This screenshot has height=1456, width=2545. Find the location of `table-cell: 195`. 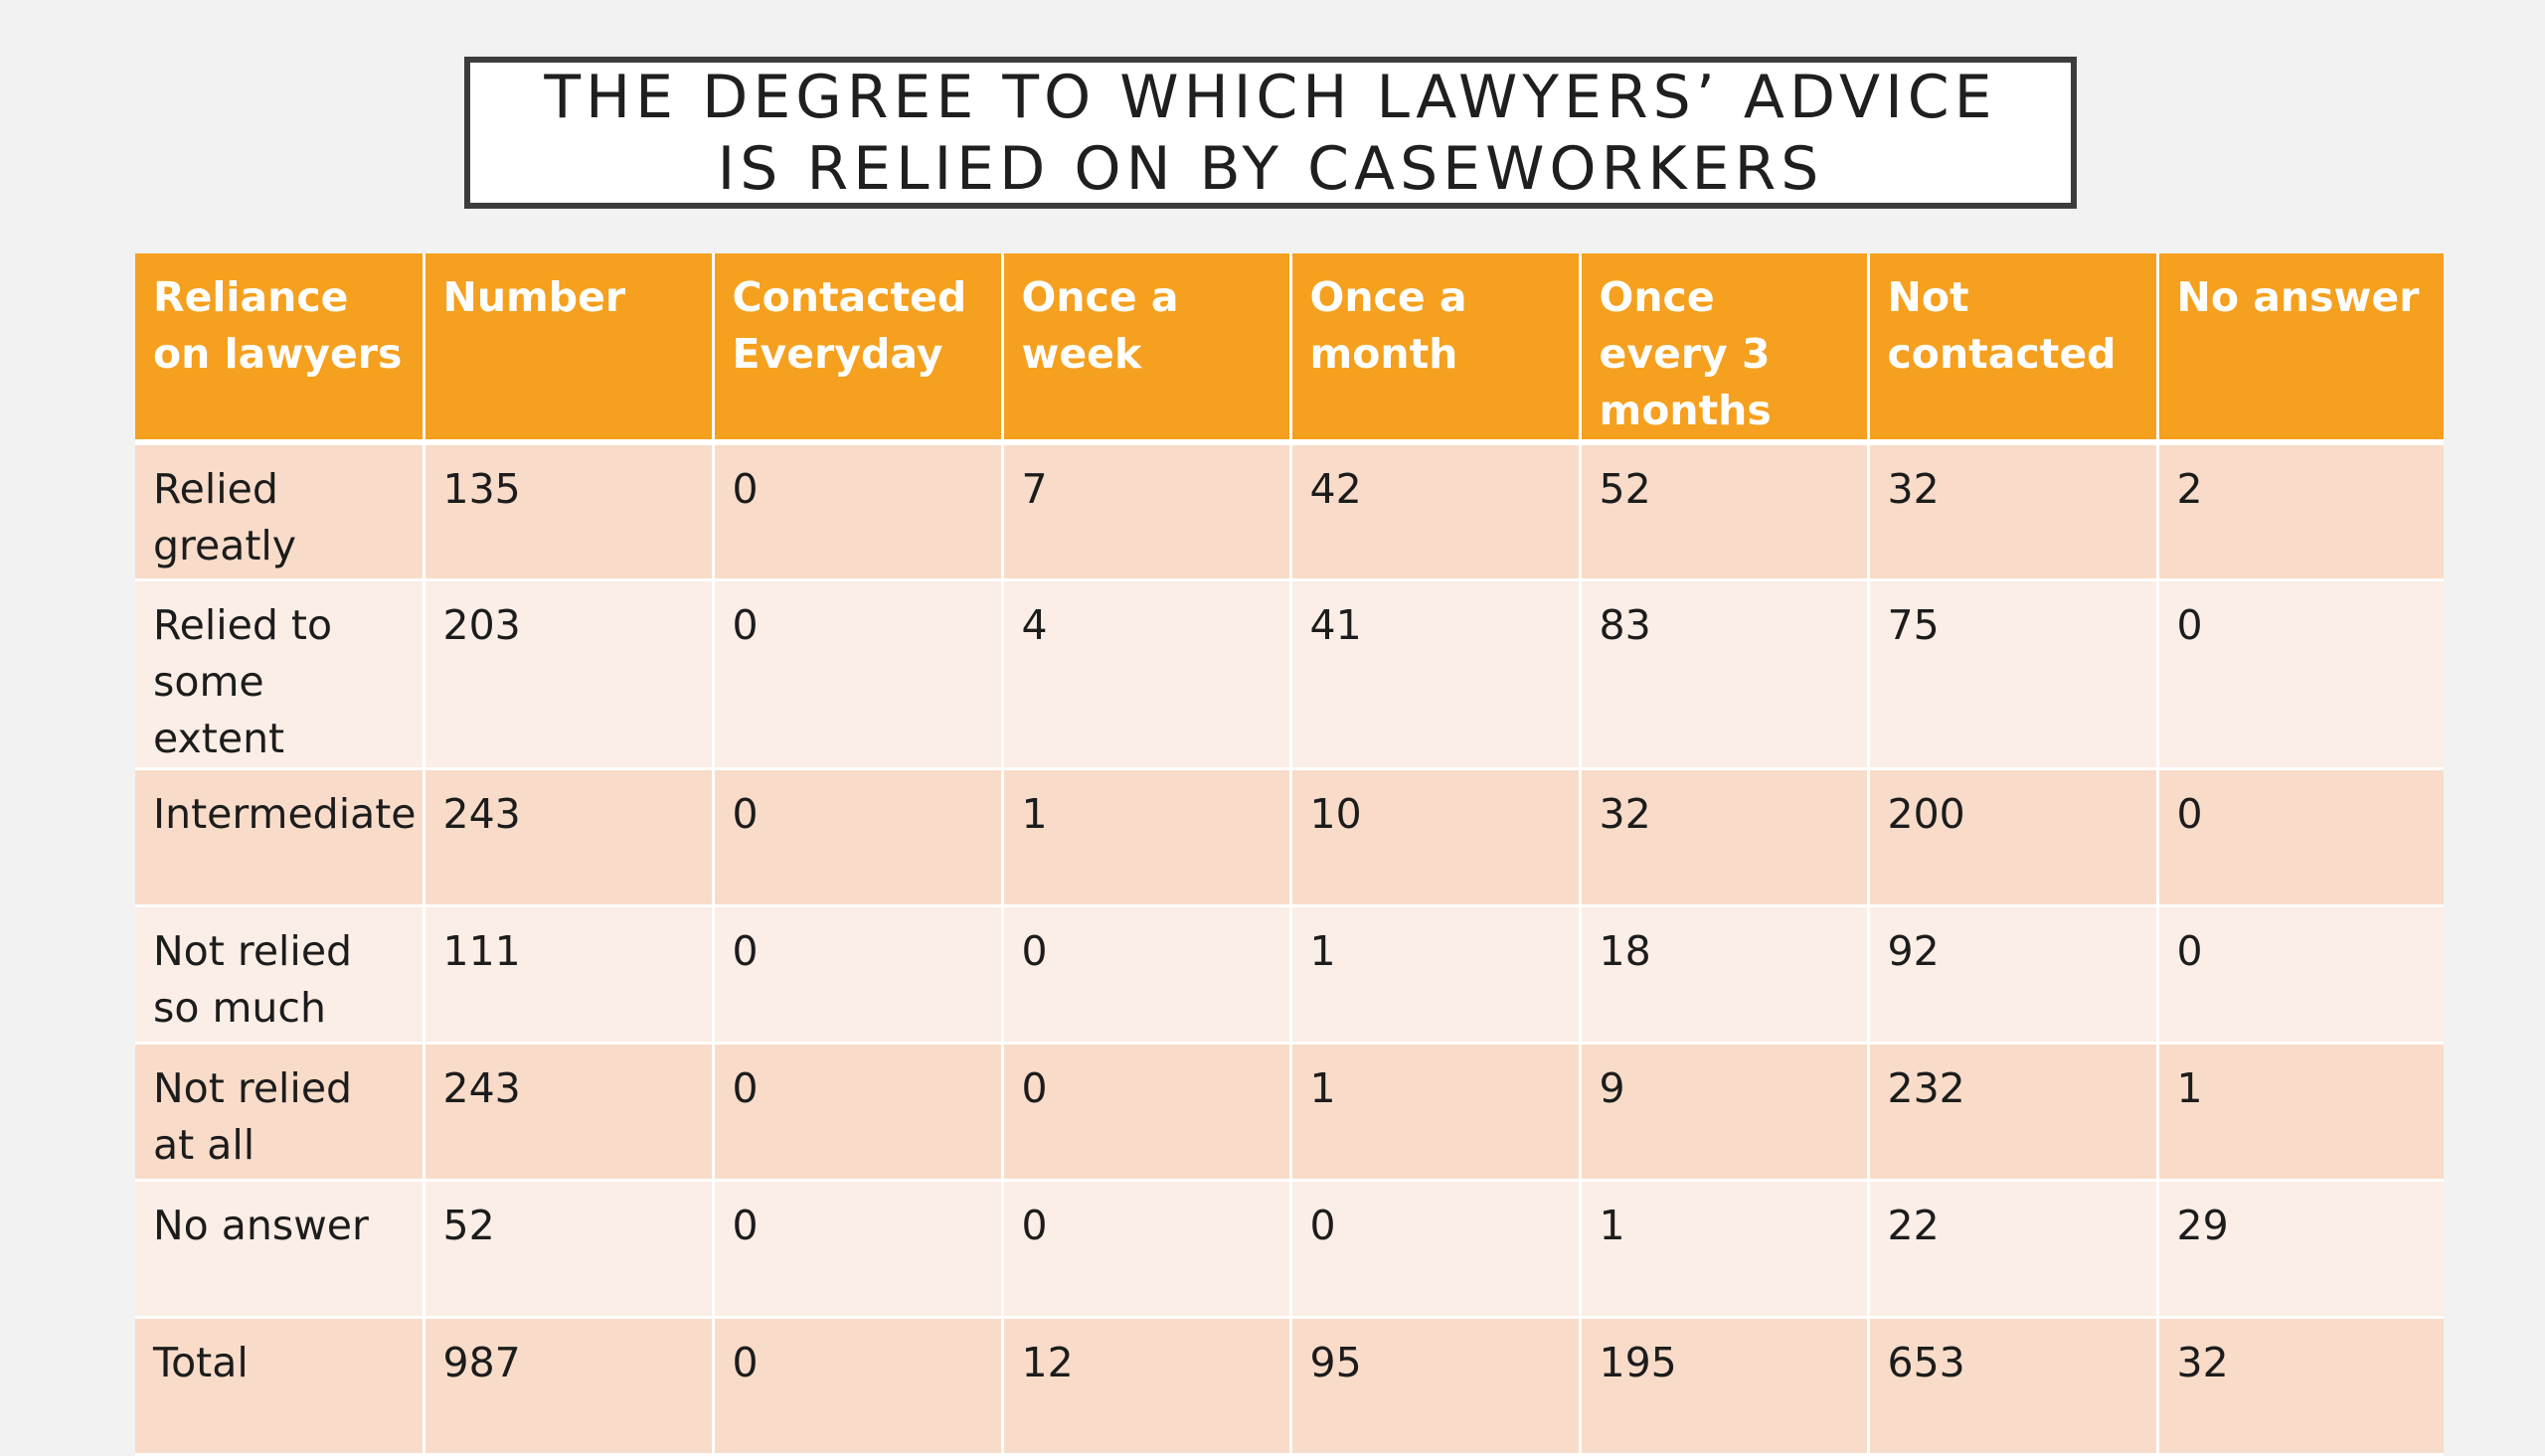

table-cell: 195 is located at coordinates (1725, 1386).